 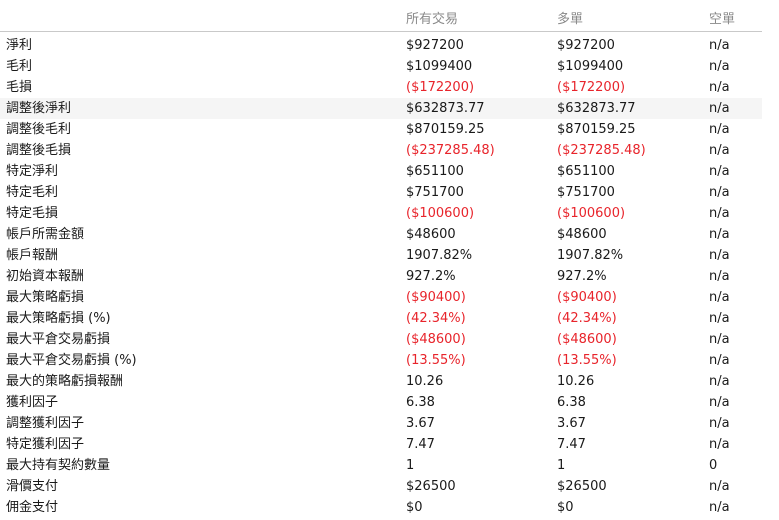 I want to click on table-row: 最大持有契約數量 1 1 0, so click(x=381, y=465).